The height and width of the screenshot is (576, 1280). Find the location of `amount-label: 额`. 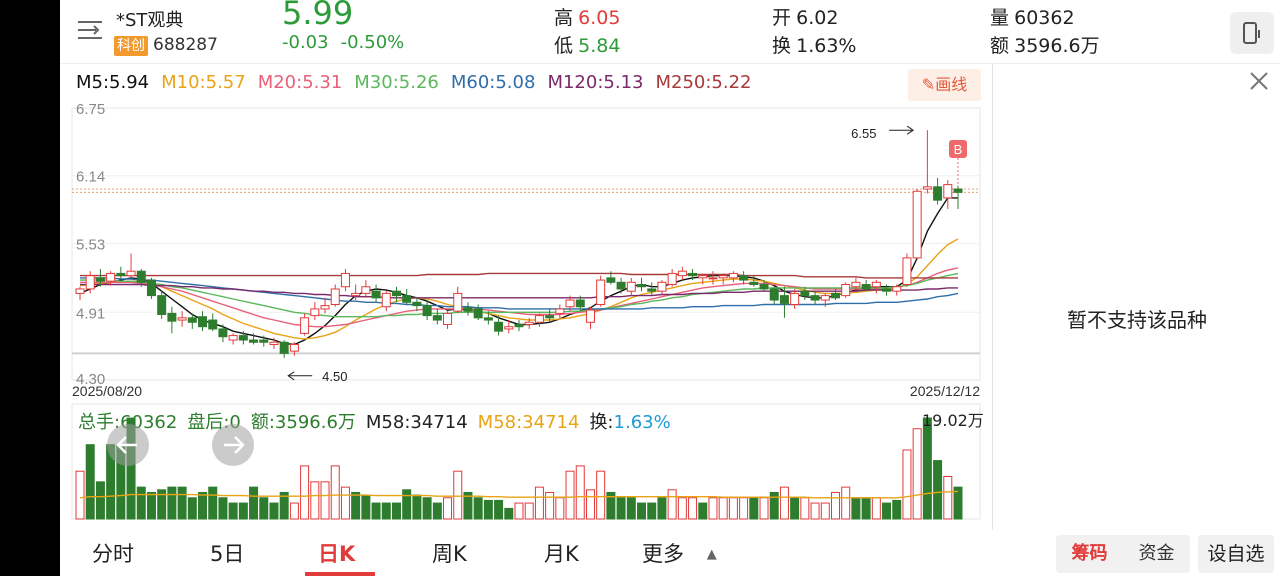

amount-label: 额 is located at coordinates (1000, 46).